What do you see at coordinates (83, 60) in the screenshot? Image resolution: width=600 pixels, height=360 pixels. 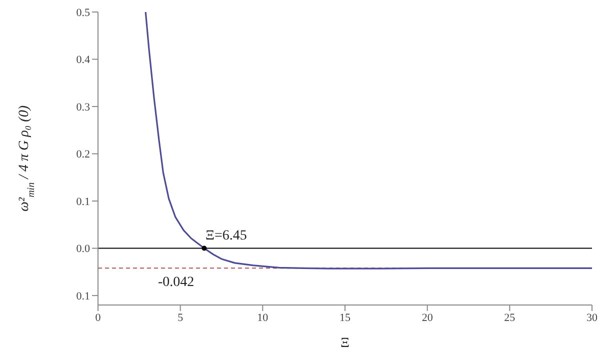 I see `y-tick-label: 0.4` at bounding box center [83, 60].